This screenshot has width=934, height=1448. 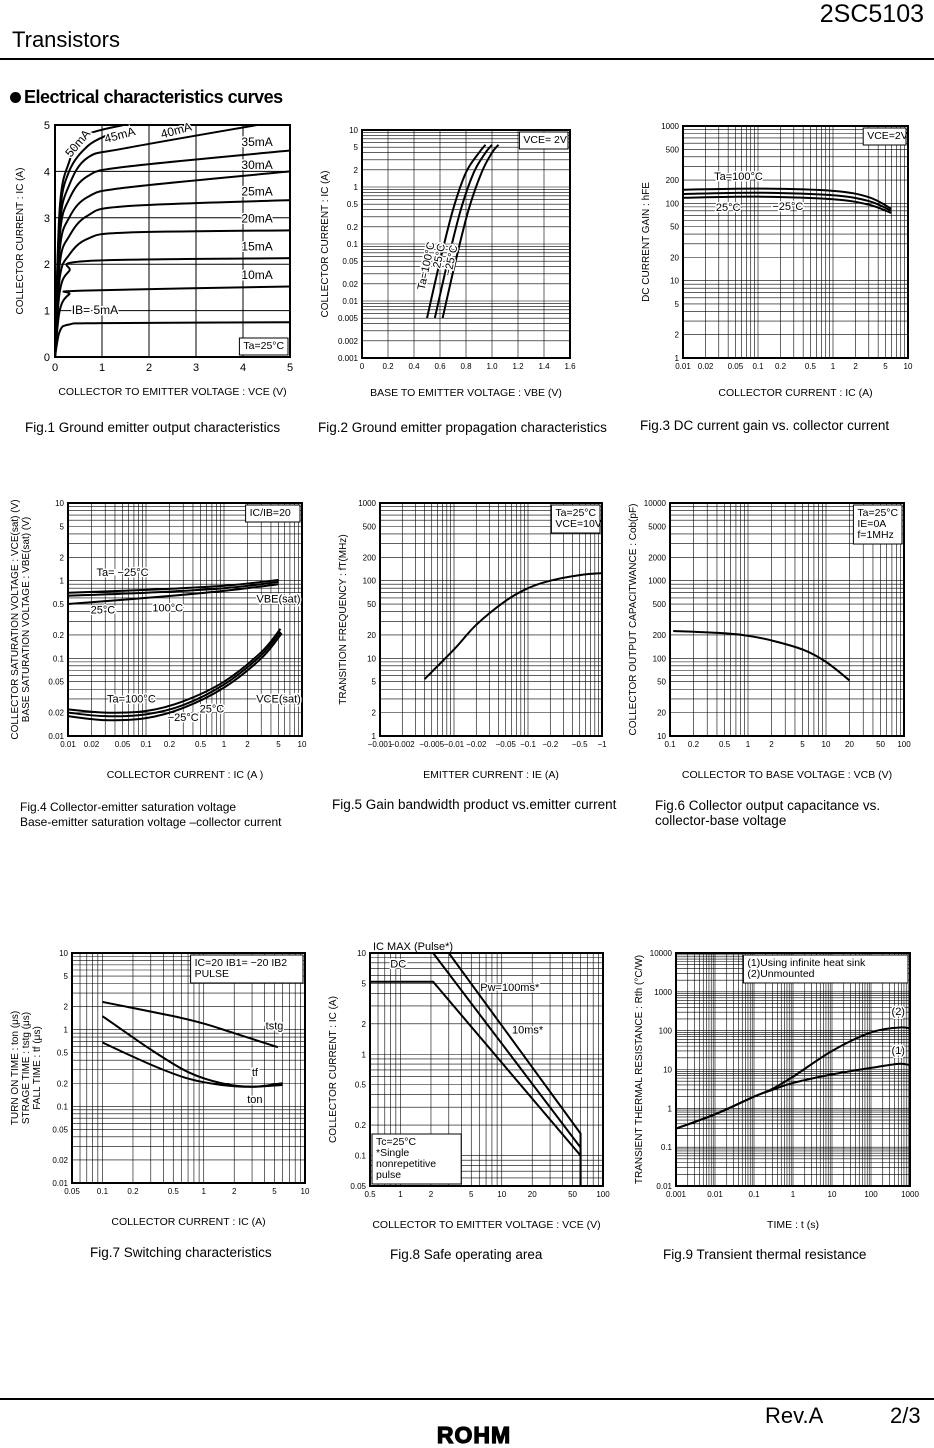 I want to click on x-tick-label: 1.0, so click(x=492, y=366).